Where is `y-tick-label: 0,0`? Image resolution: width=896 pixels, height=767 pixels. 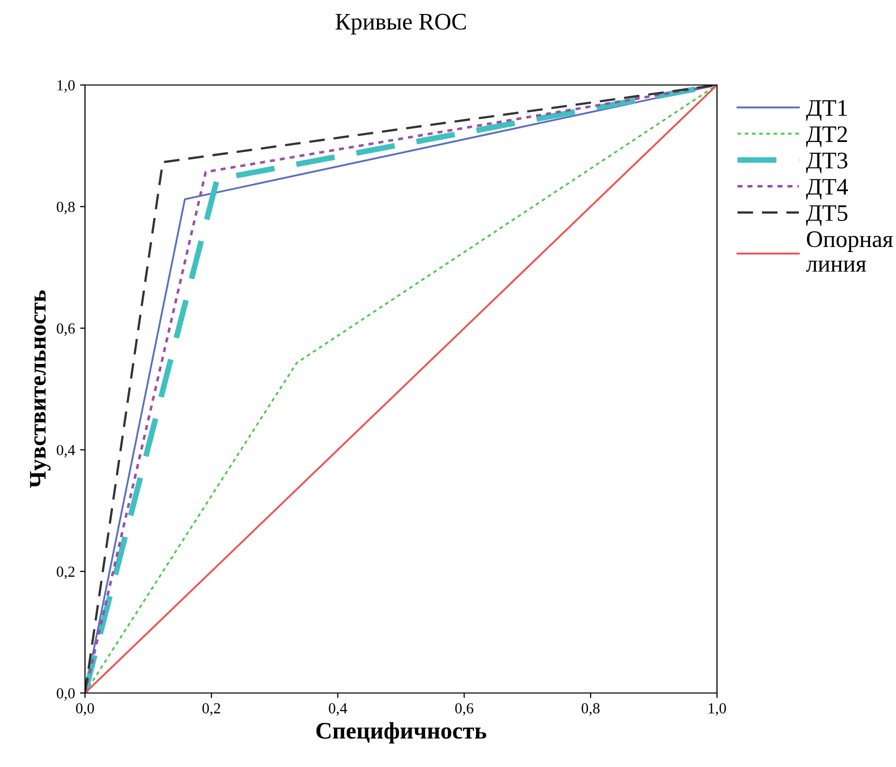
y-tick-label: 0,0 is located at coordinates (65, 694).